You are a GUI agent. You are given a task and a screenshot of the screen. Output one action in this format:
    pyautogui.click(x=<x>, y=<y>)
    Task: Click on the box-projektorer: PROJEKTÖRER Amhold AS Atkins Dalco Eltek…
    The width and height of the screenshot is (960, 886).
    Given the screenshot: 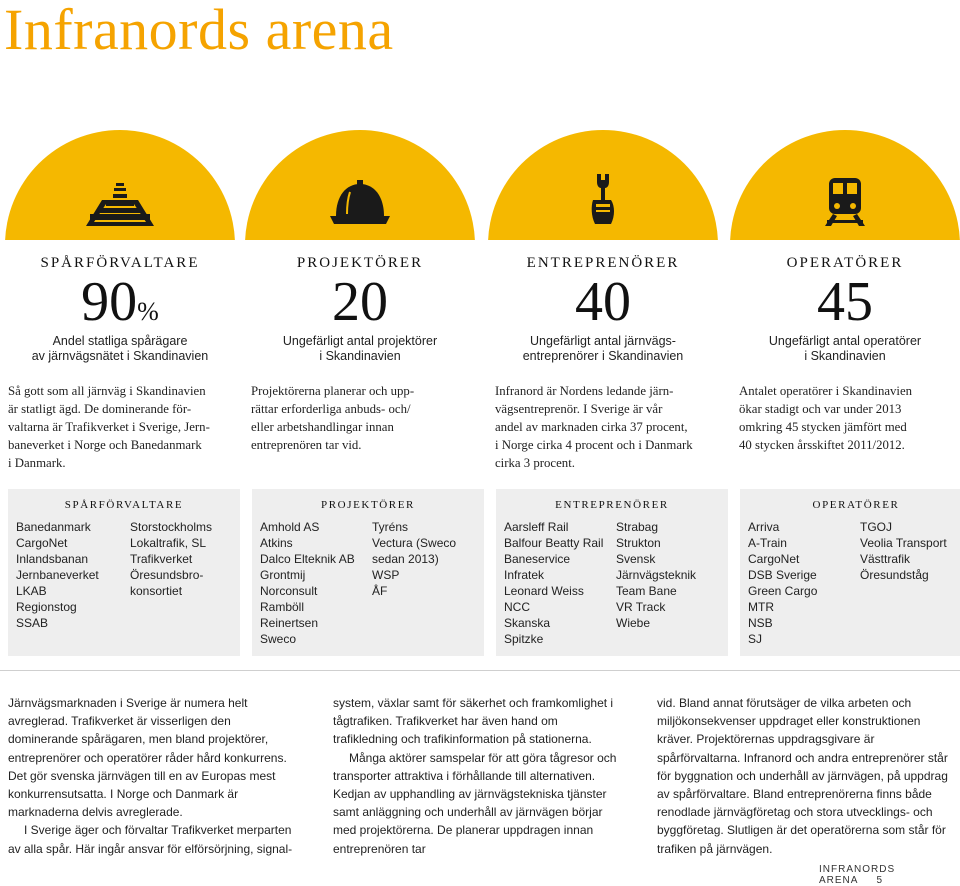 What is the action you would take?
    pyautogui.click(x=368, y=572)
    